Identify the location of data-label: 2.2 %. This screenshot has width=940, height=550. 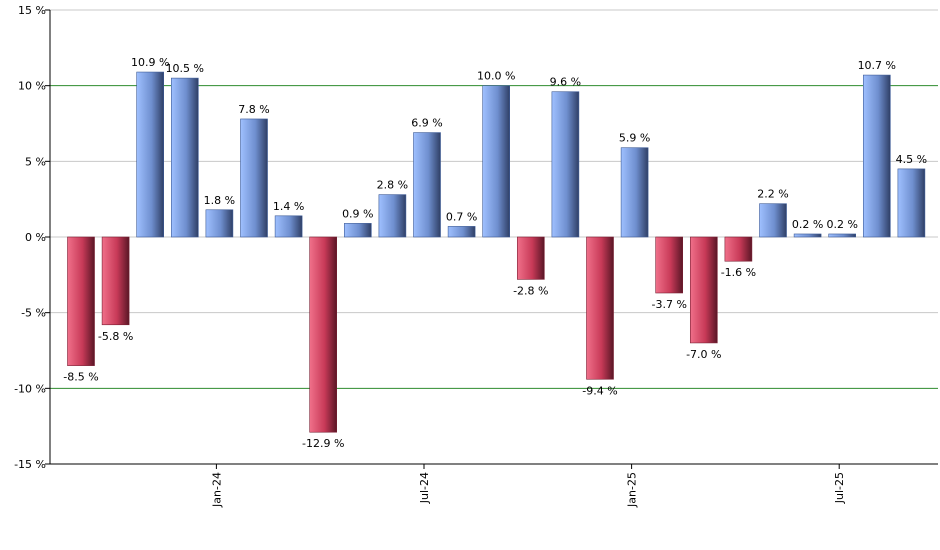
(772, 194).